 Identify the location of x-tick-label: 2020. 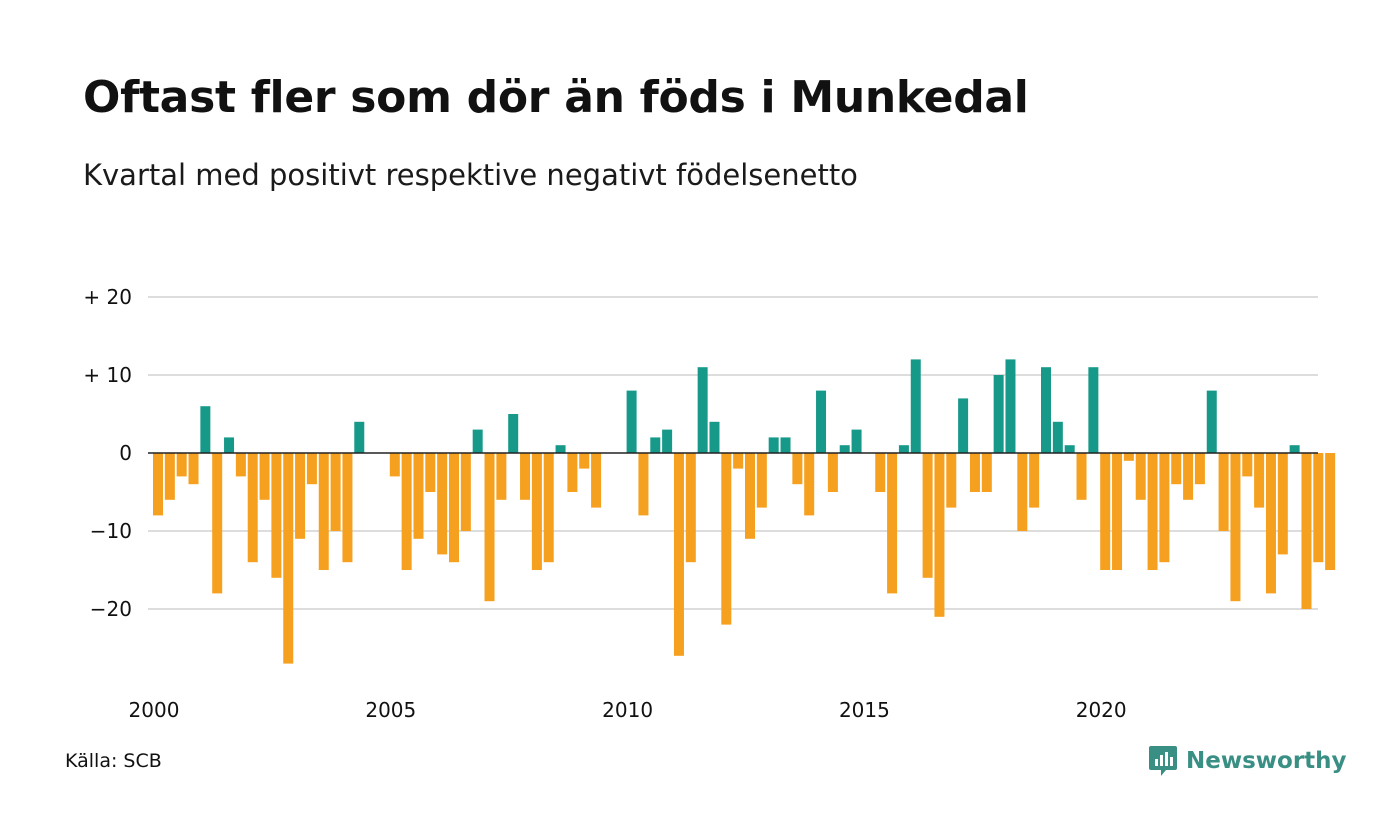
(1101, 710).